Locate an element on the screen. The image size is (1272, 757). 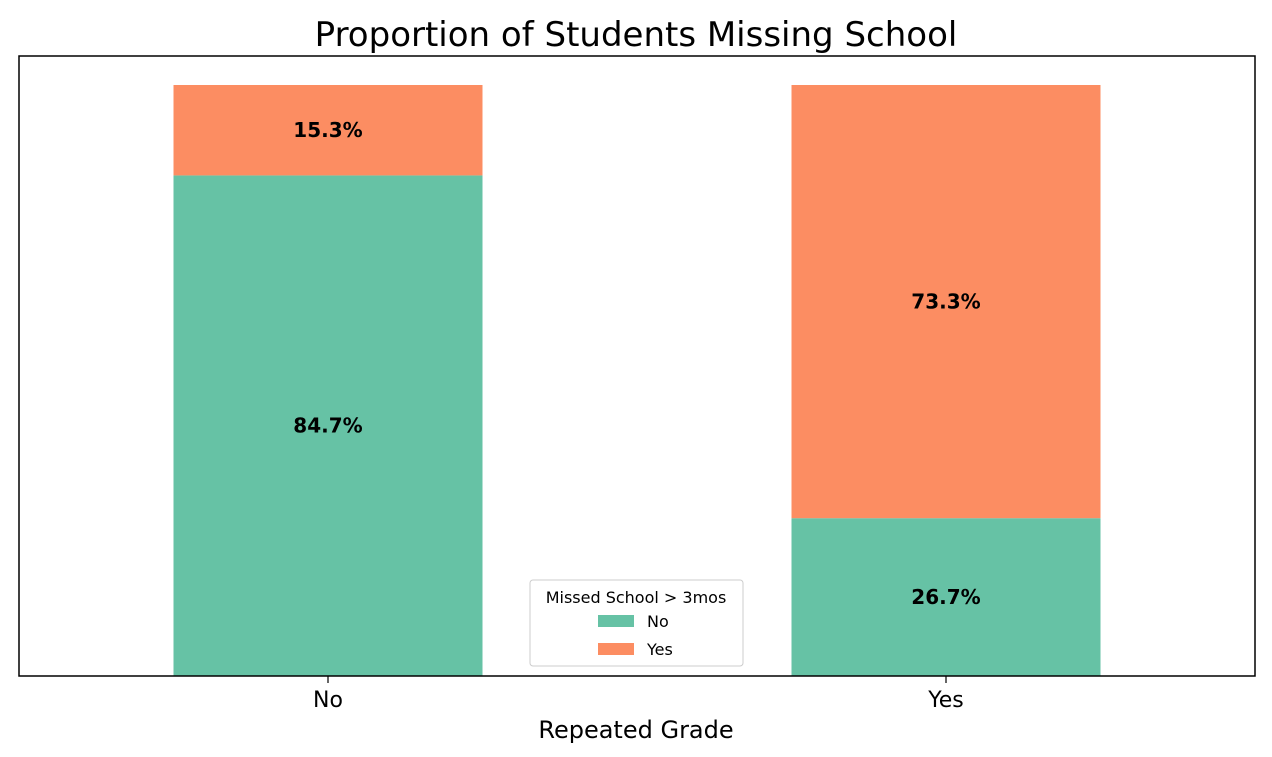
bar-label-no-yes: 15.3% is located at coordinates (327, 130).